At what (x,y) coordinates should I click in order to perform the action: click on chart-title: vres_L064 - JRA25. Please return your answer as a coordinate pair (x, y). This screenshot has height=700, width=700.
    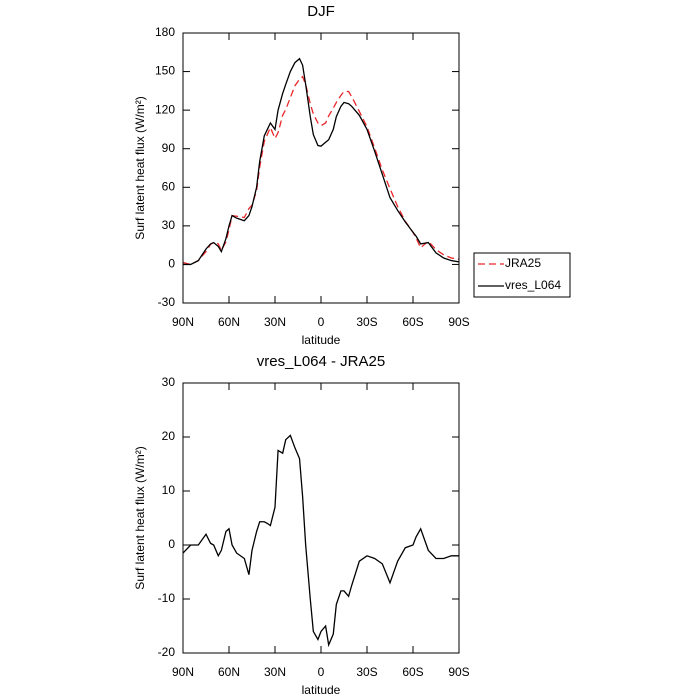
    Looking at the image, I should click on (321, 361).